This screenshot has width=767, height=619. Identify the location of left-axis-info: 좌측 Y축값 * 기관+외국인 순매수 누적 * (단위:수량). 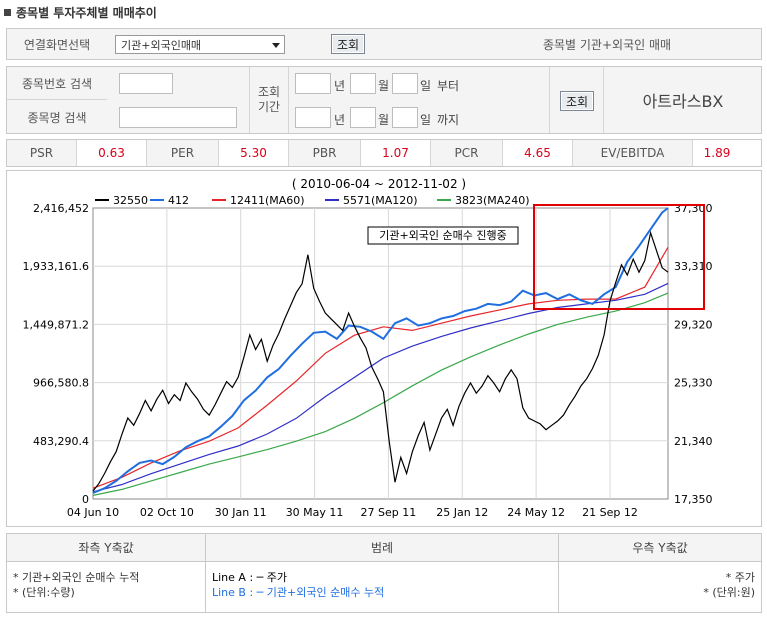
(106, 573).